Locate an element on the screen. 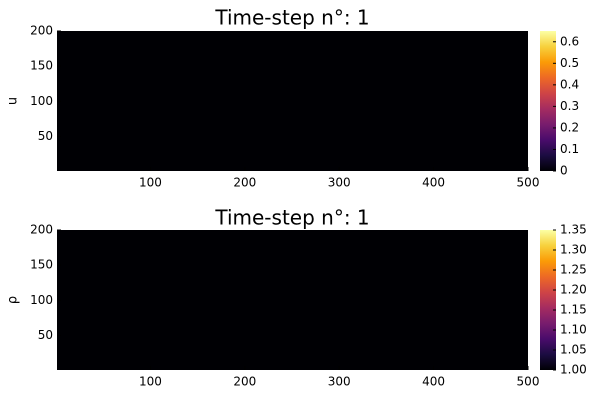 Image resolution: width=600 pixels, height=400 pixels. colorbar-tick-label: 0.5 is located at coordinates (569, 63).